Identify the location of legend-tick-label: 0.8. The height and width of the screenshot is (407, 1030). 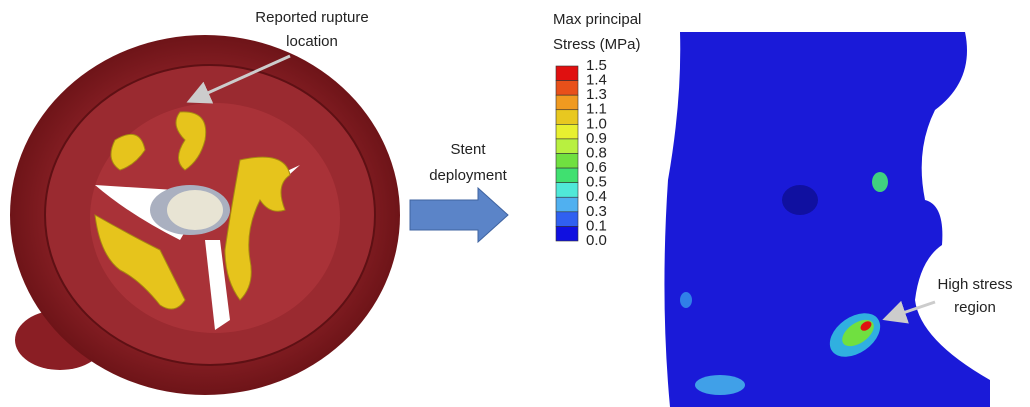
(596, 152).